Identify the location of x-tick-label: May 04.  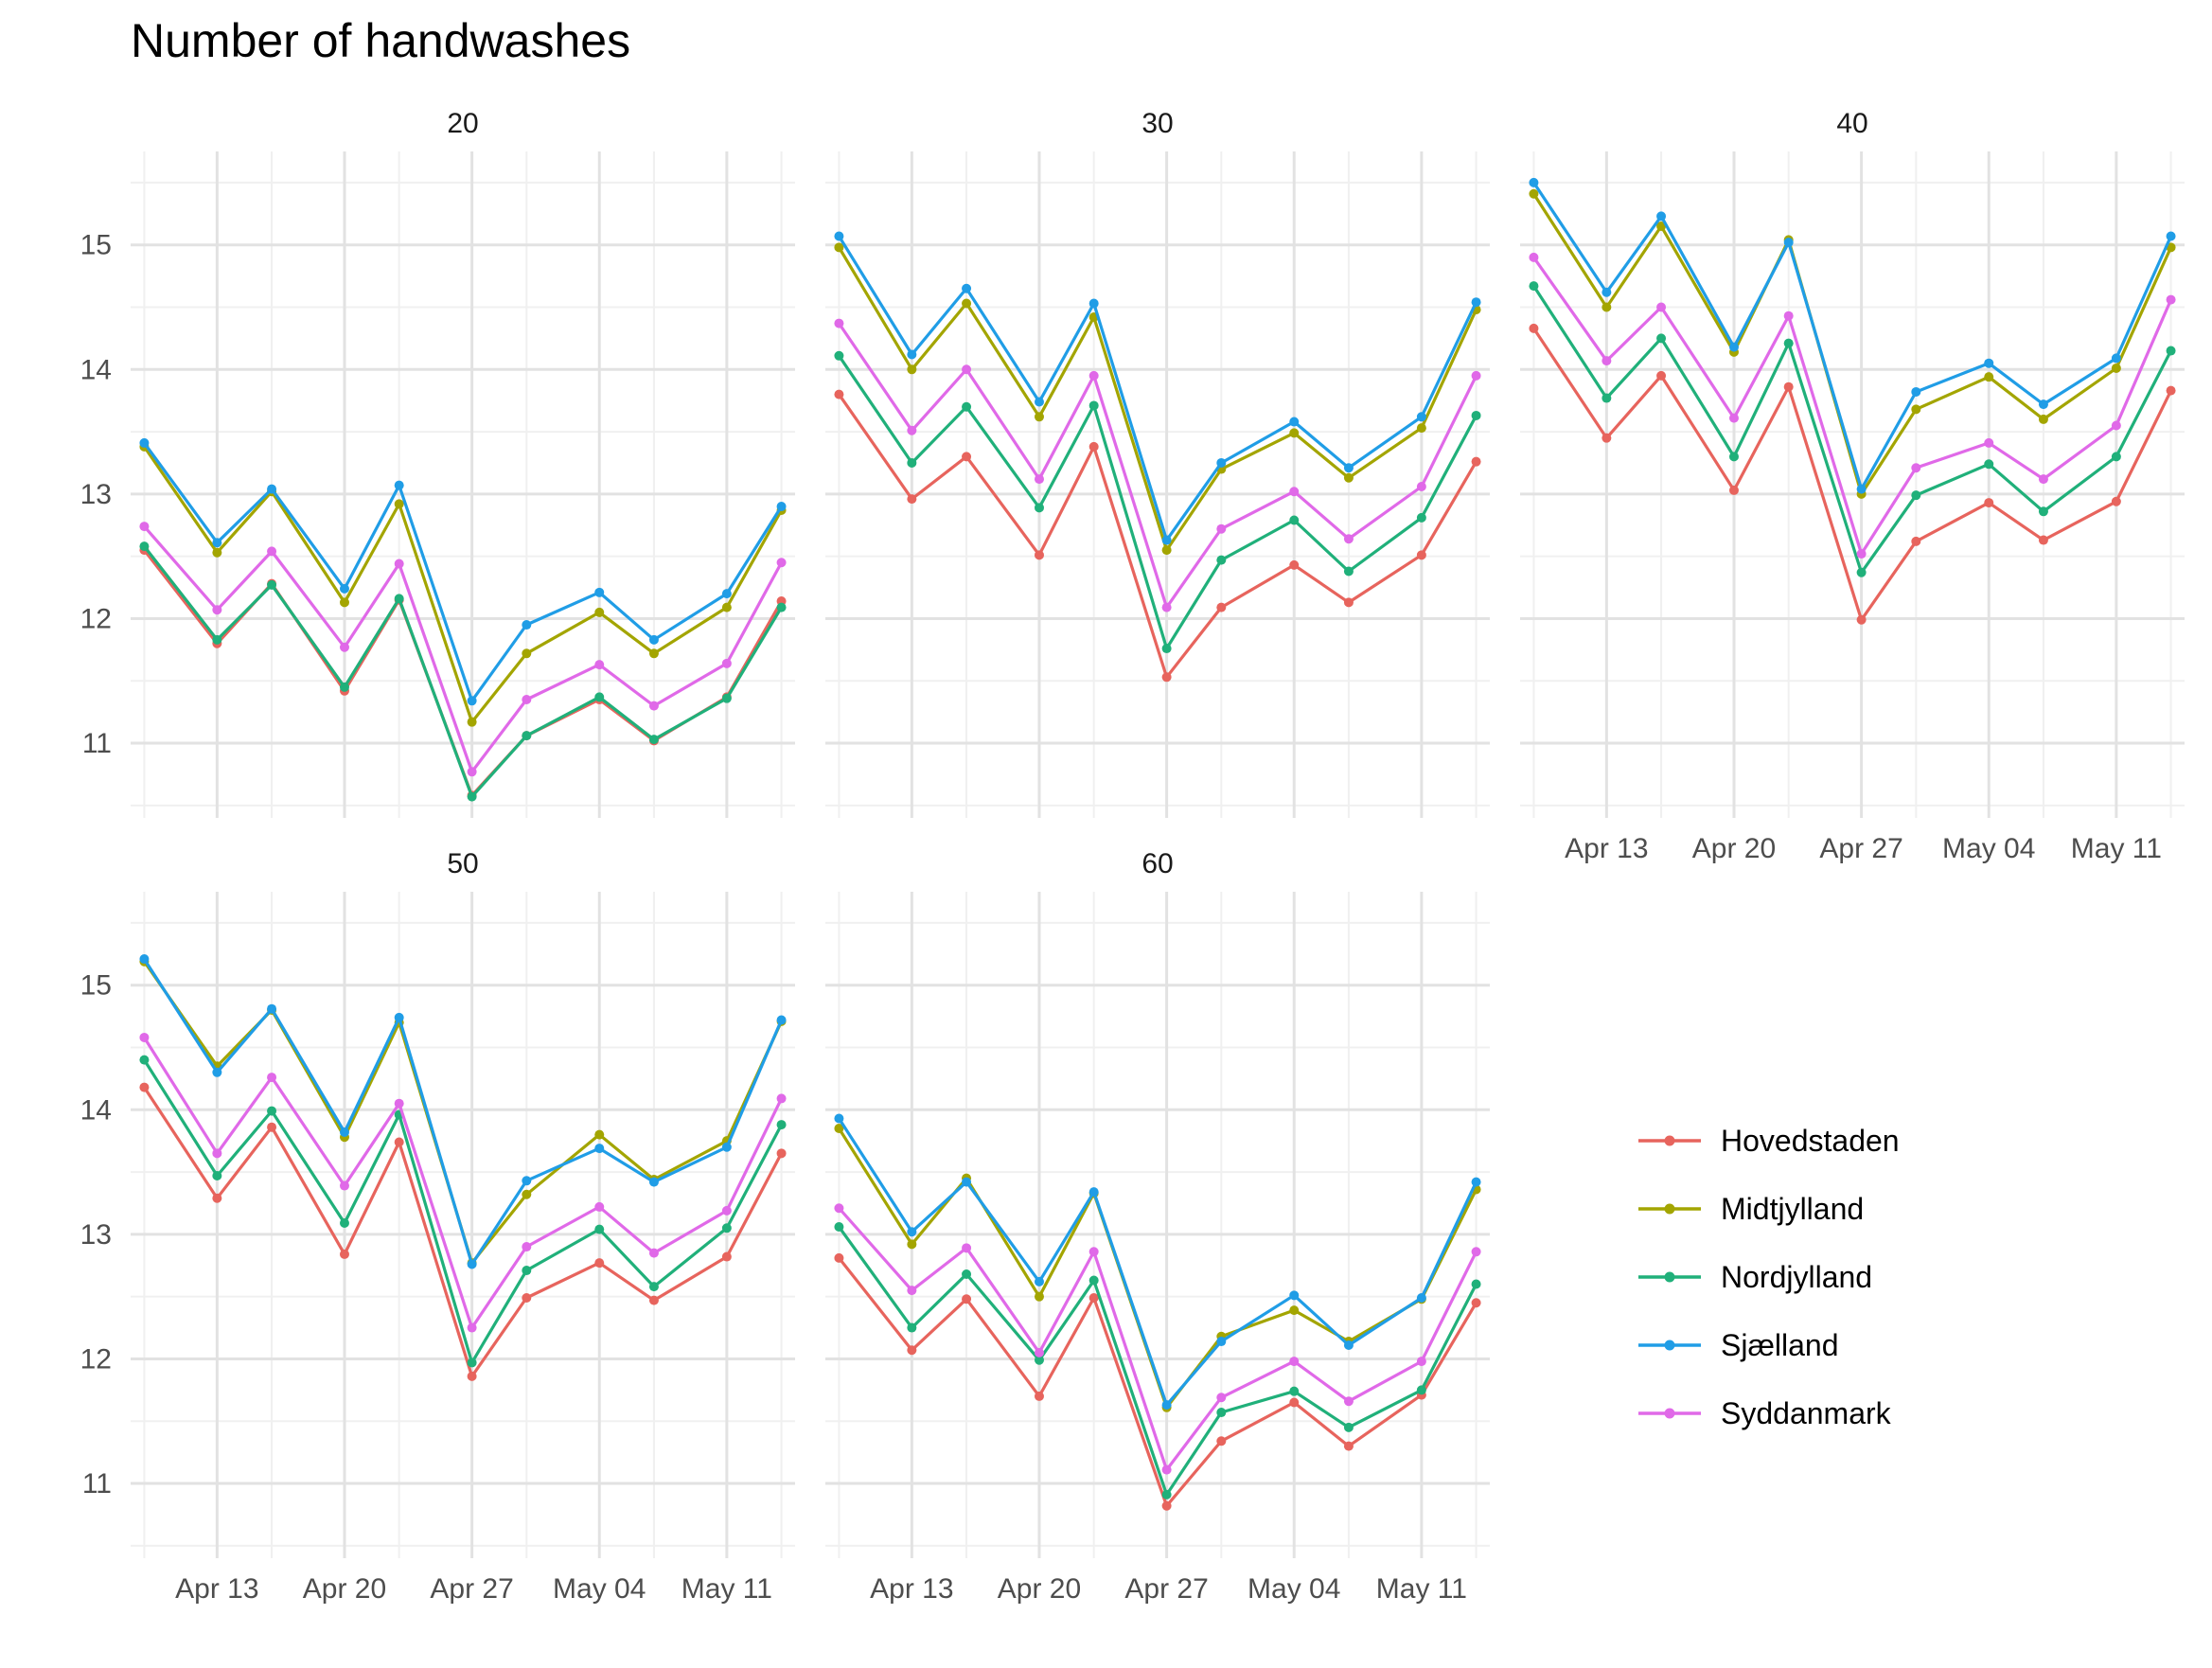
(599, 1589).